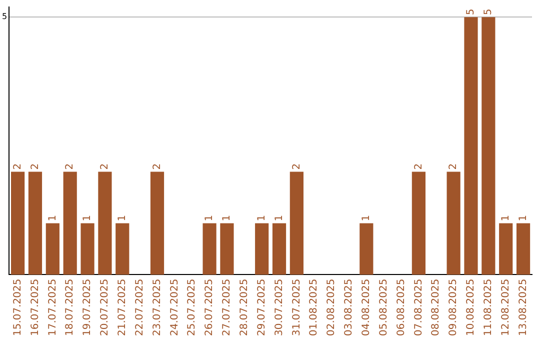  I want to click on x-tick-label: 25.07.2025, so click(192, 307).